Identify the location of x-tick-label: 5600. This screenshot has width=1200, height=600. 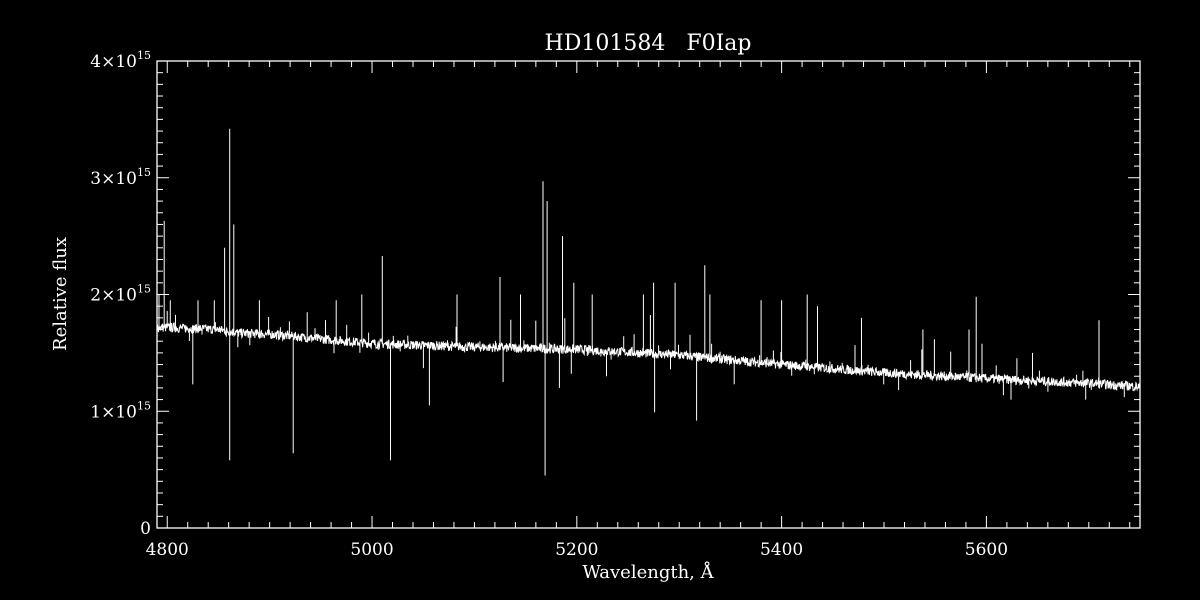
(986, 550).